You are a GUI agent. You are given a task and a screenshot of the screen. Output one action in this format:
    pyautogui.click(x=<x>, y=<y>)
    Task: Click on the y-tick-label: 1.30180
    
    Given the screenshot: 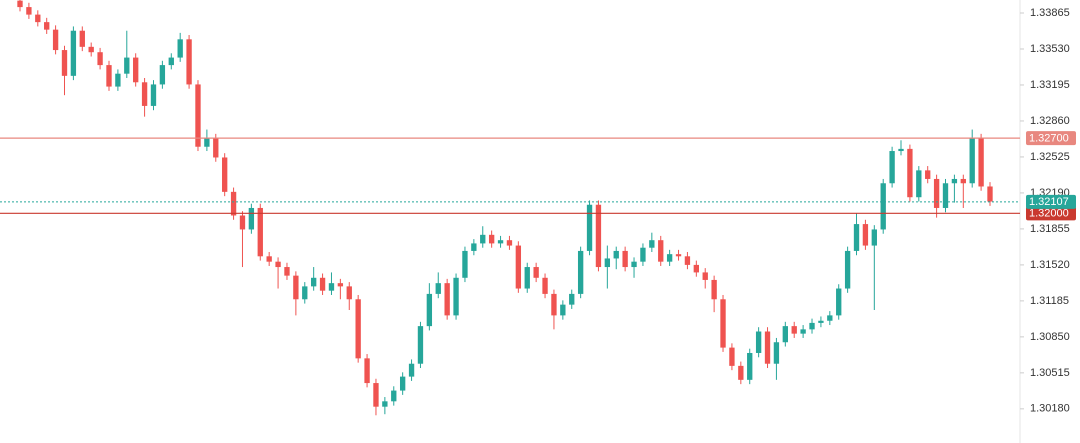 What is the action you would take?
    pyautogui.click(x=1050, y=409)
    